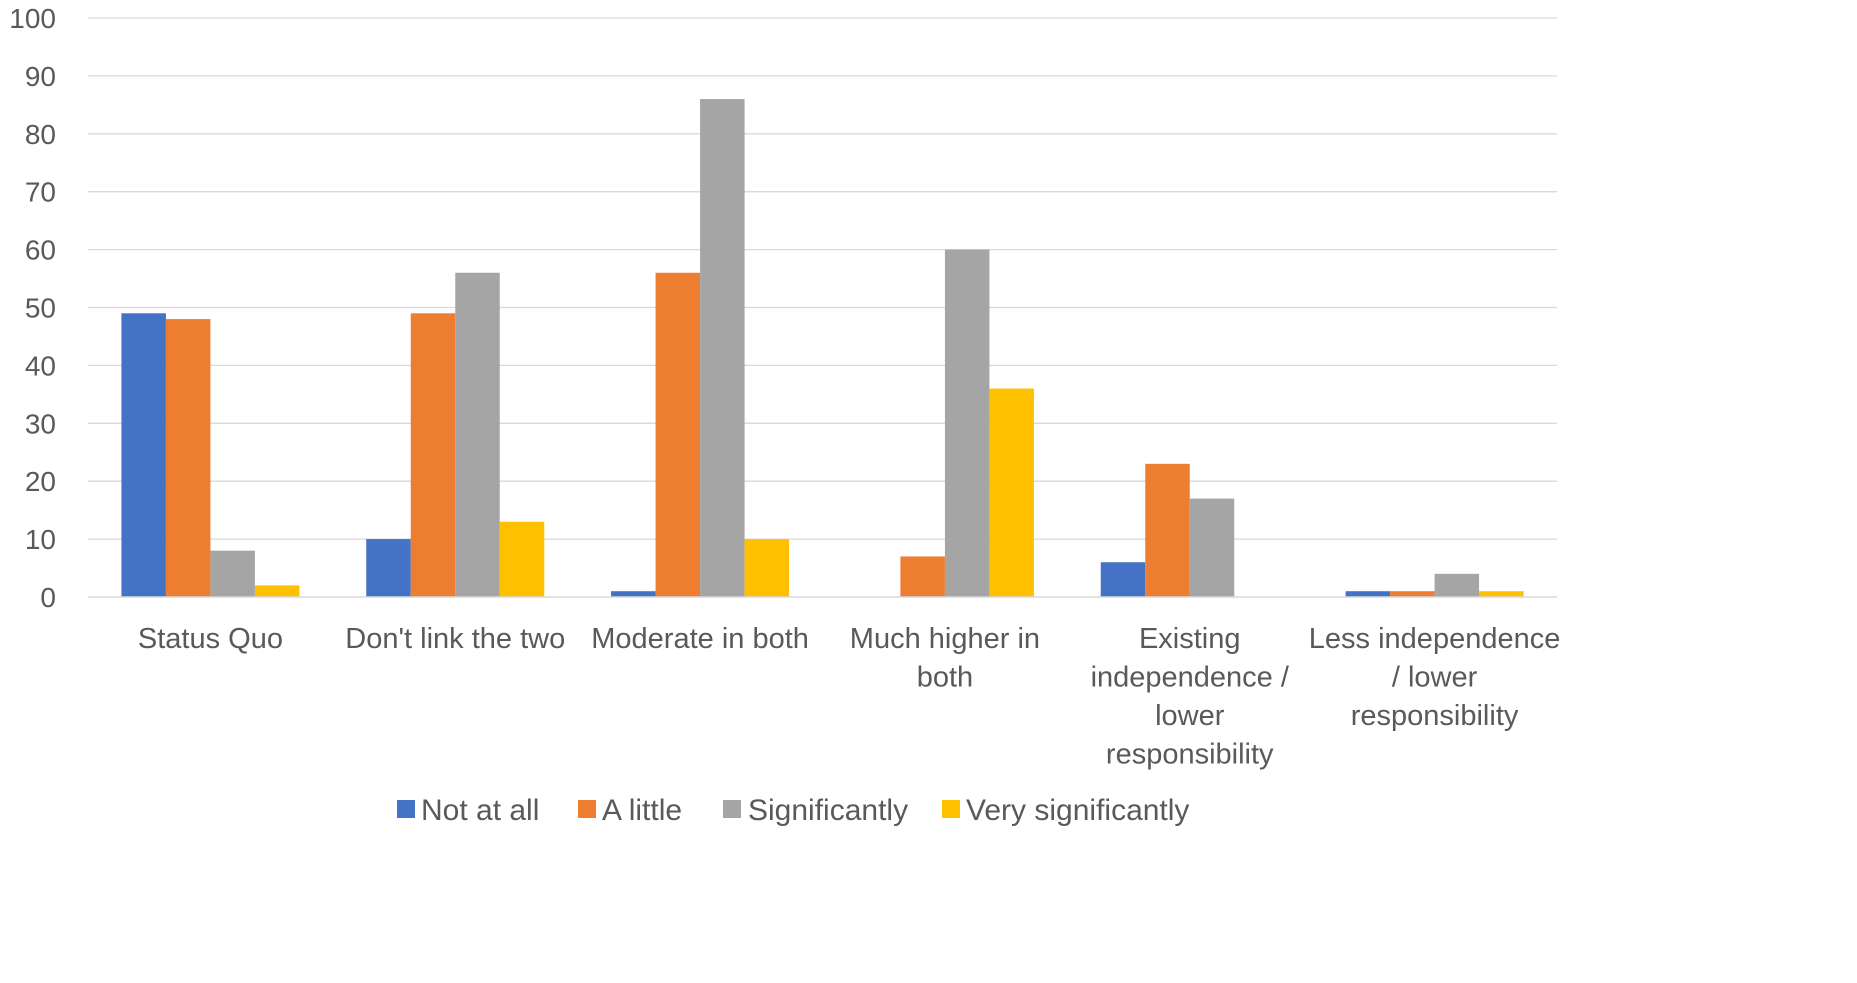 The image size is (1857, 983). Describe the element at coordinates (1077, 810) in the screenshot. I see `legend-label: Very significantly` at that location.